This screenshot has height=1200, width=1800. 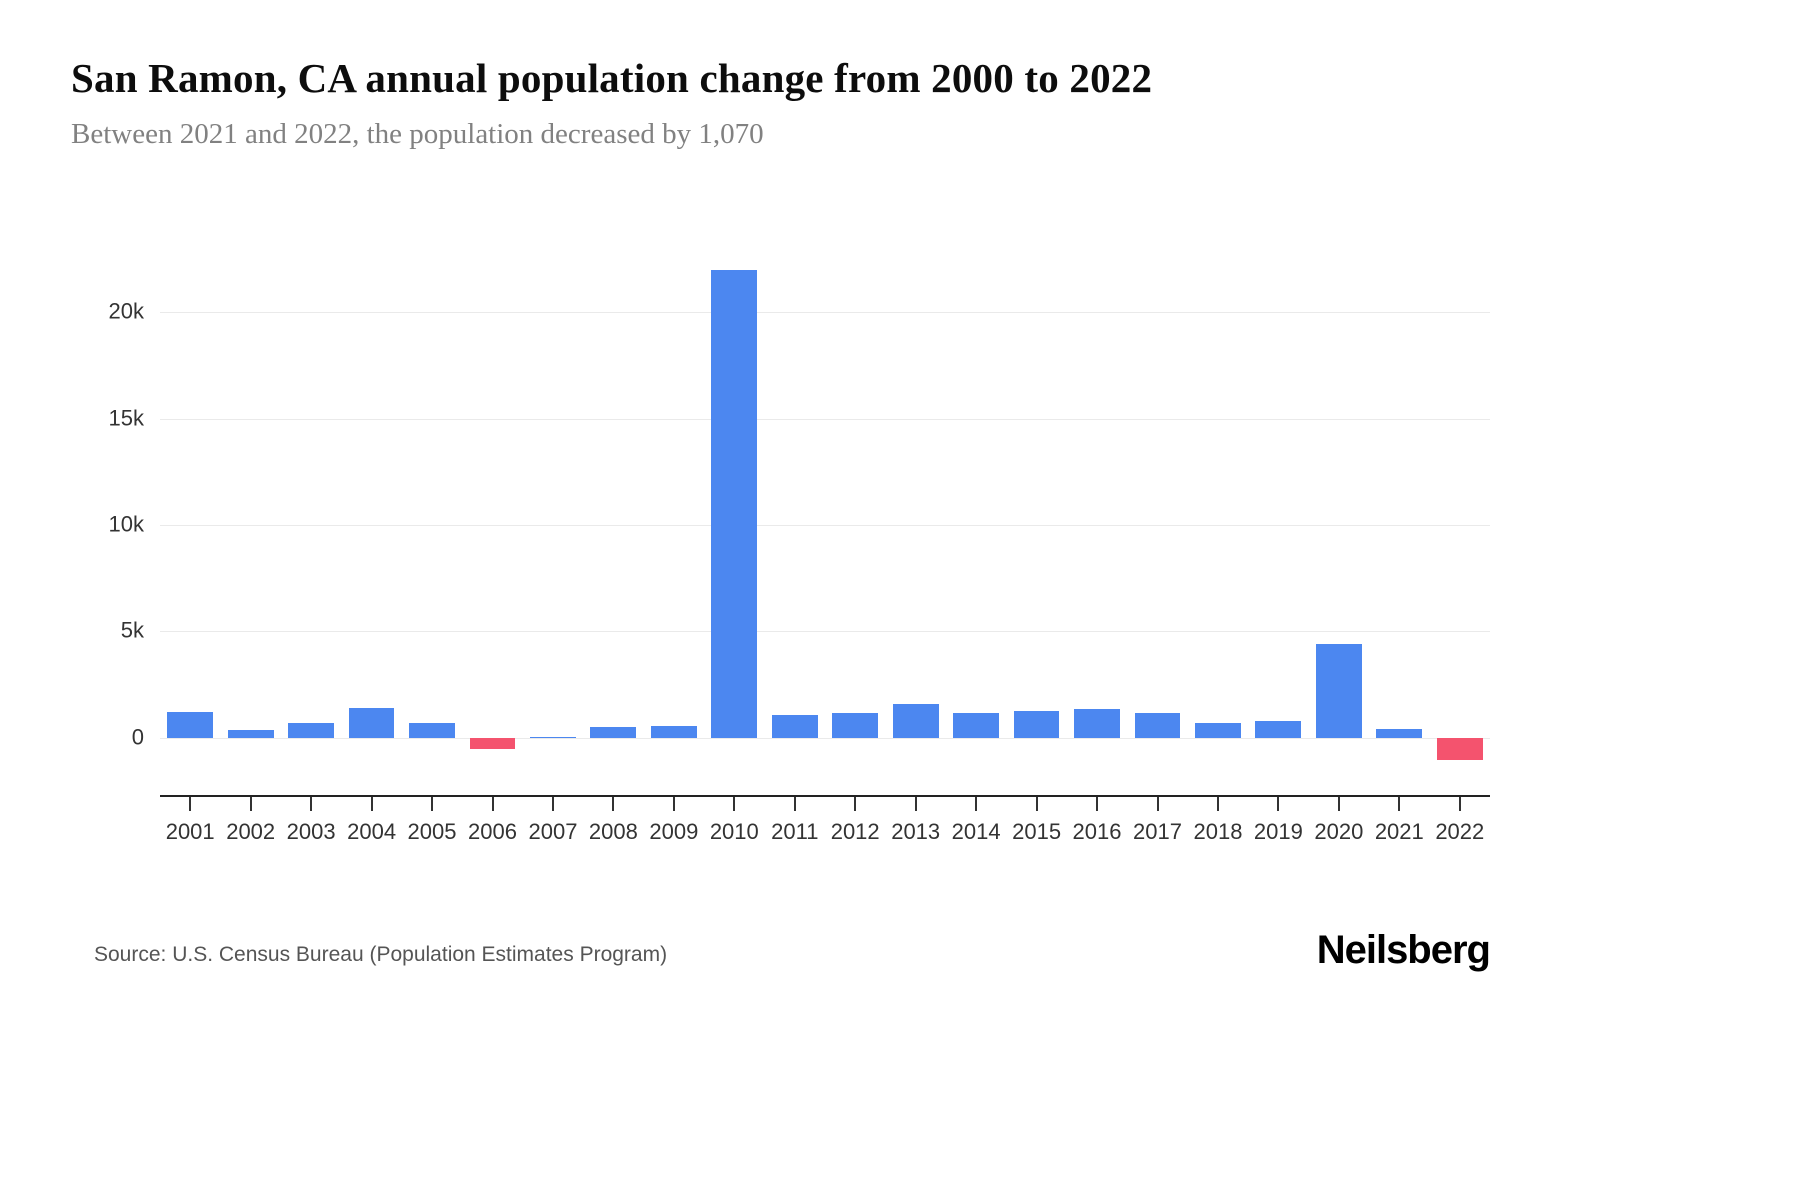 What do you see at coordinates (190, 831) in the screenshot?
I see `x-axis-tick-label-2001: 2001` at bounding box center [190, 831].